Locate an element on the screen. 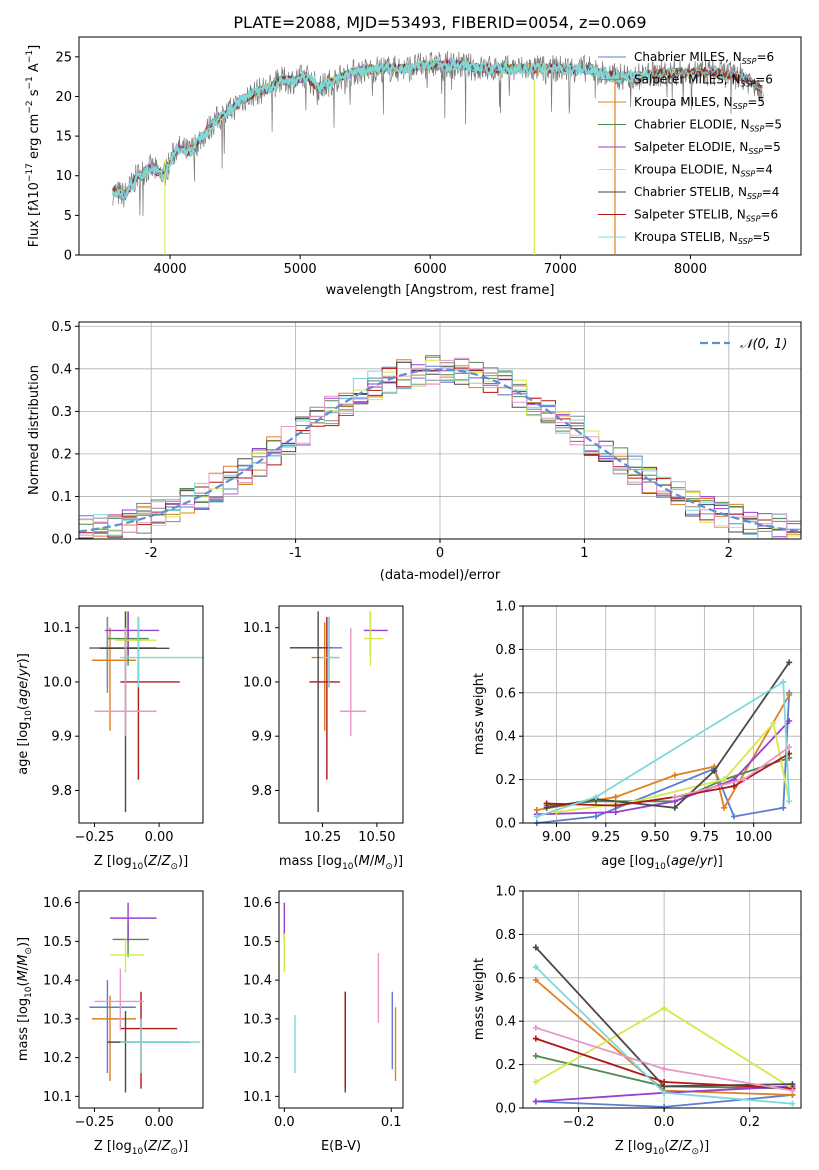  normal-legend-label: 𝒩(0, 1) is located at coordinates (763, 344).